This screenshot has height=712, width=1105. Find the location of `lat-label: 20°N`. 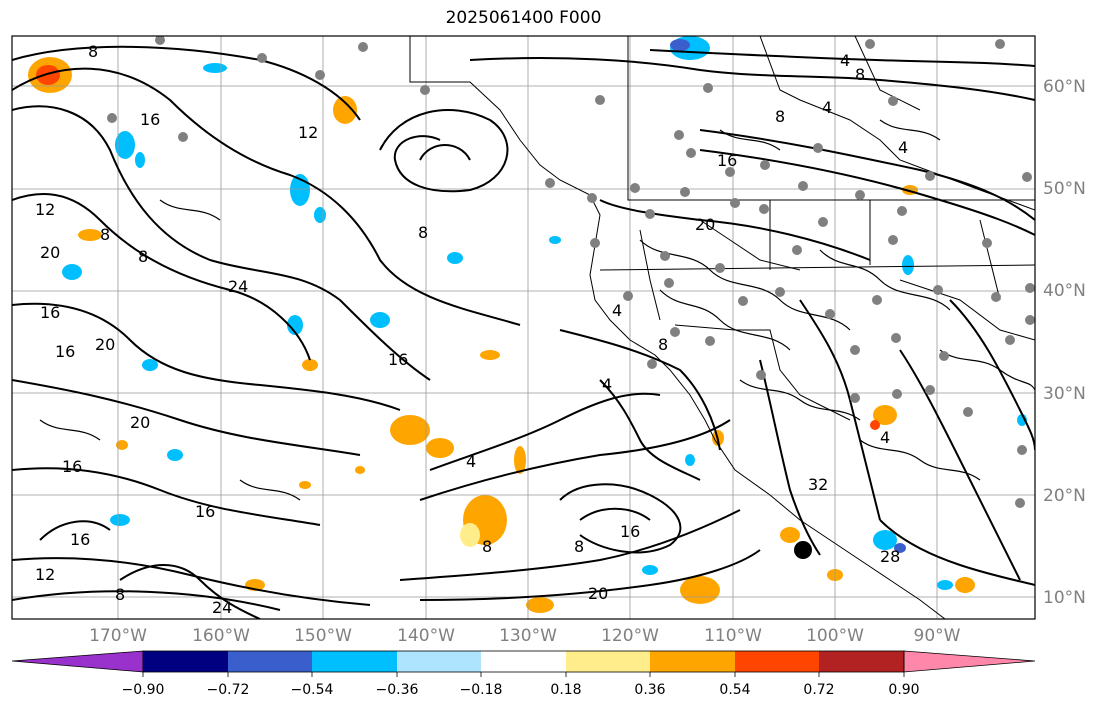

lat-label: 20°N is located at coordinates (1064, 496).